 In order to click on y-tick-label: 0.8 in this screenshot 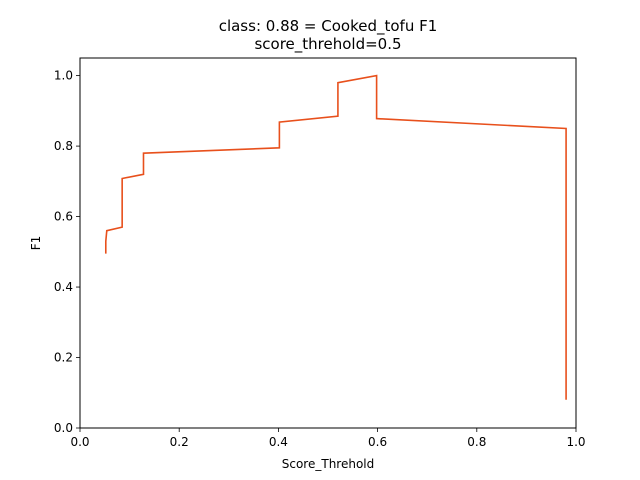, I will do `click(63, 146)`.